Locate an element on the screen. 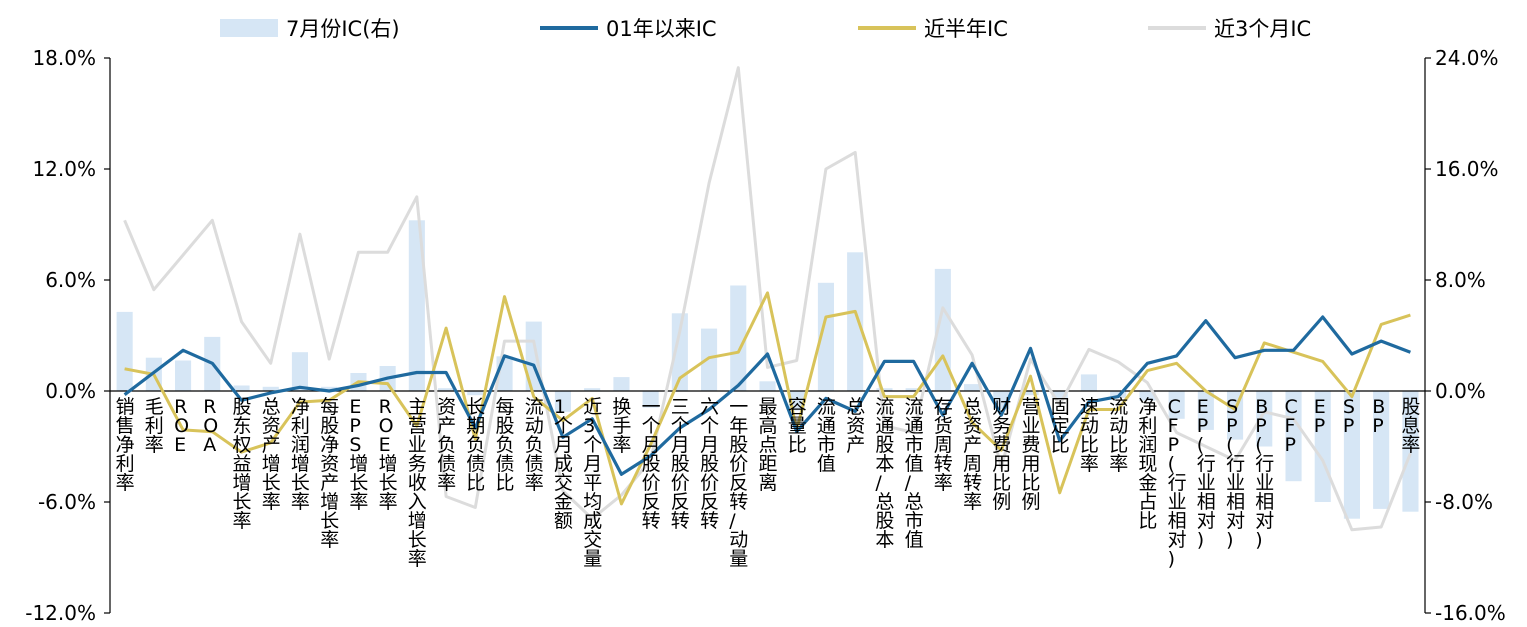 This screenshot has height=627, width=1527. category-label: 总资产 is located at coordinates (855, 426).